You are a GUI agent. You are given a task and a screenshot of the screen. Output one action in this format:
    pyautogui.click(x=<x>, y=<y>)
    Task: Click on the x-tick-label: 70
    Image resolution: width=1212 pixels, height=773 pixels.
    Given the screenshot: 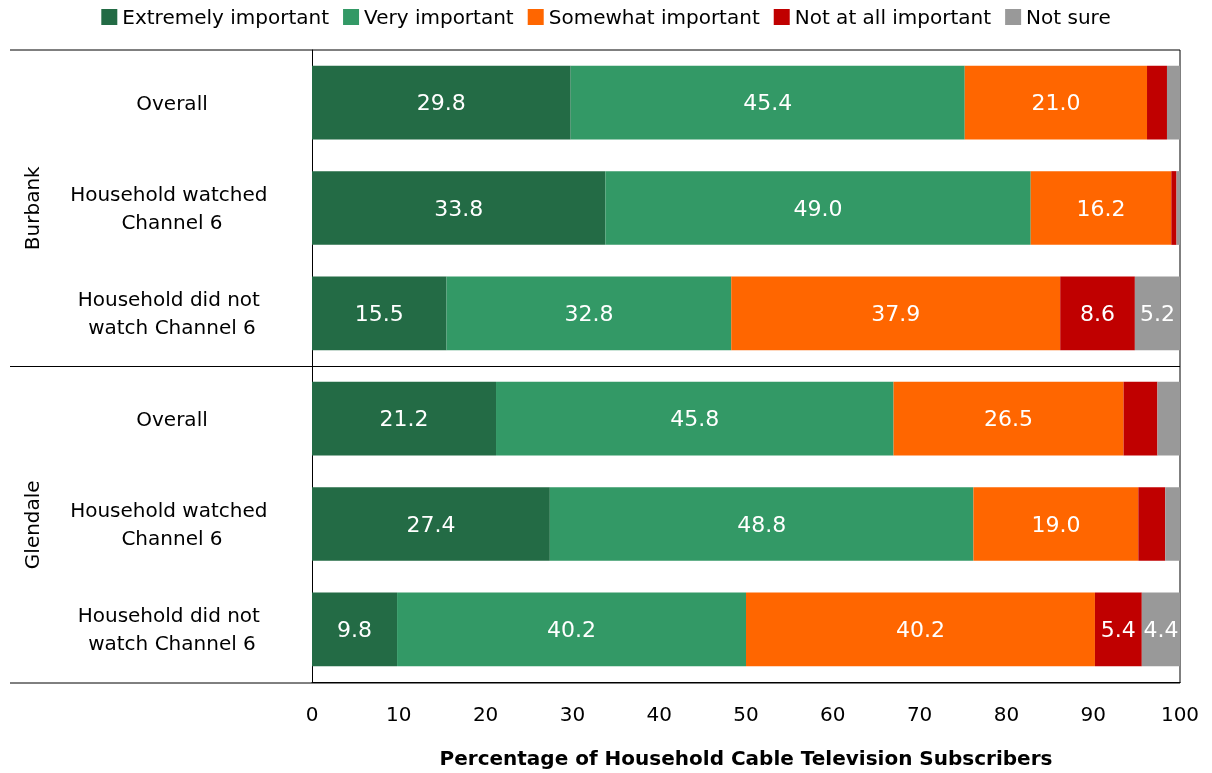 What is the action you would take?
    pyautogui.click(x=919, y=714)
    